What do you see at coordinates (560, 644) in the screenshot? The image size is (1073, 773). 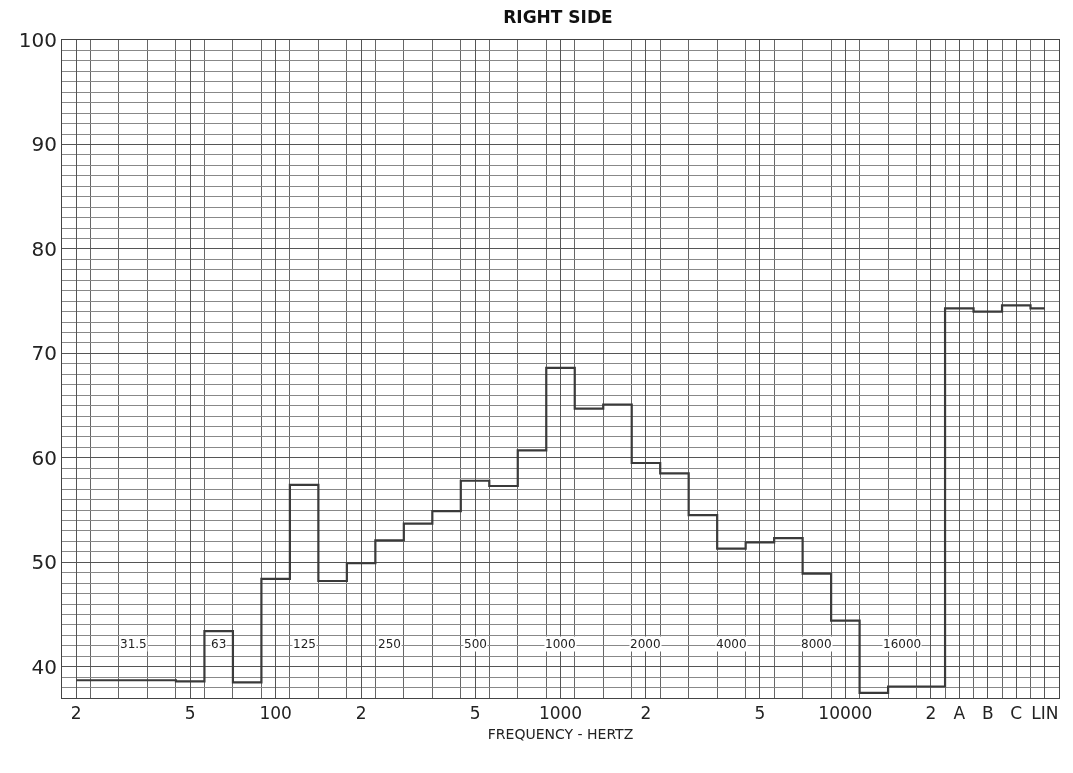 I see `annotation: 1000` at bounding box center [560, 644].